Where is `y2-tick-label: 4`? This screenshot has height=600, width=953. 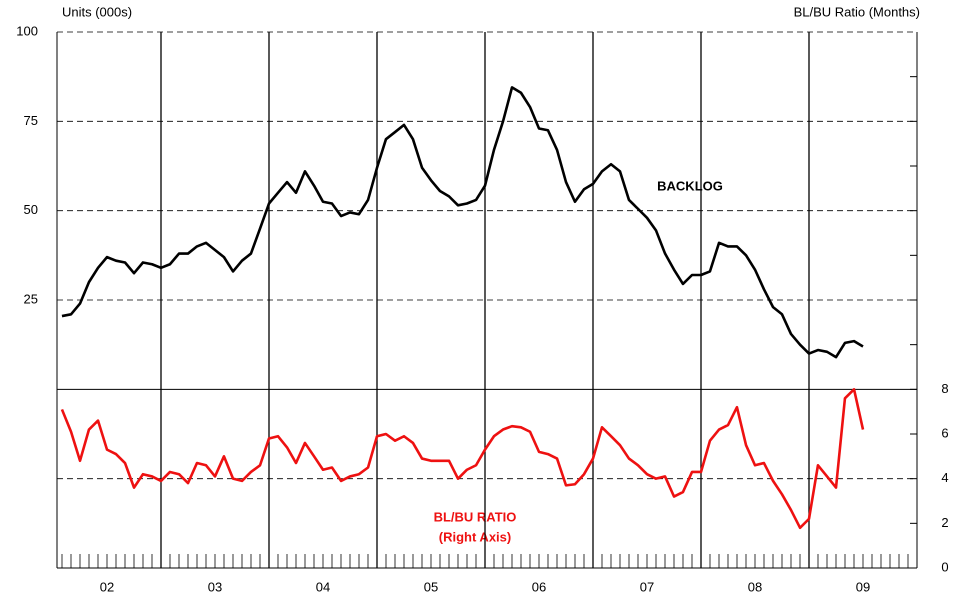 y2-tick-label: 4 is located at coordinates (944, 477).